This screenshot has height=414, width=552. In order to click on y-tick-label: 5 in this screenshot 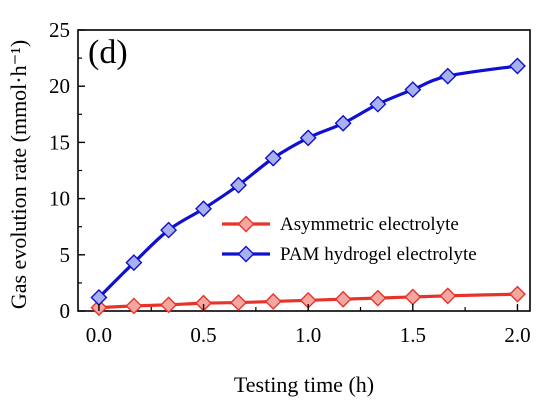, I will do `click(65, 255)`.